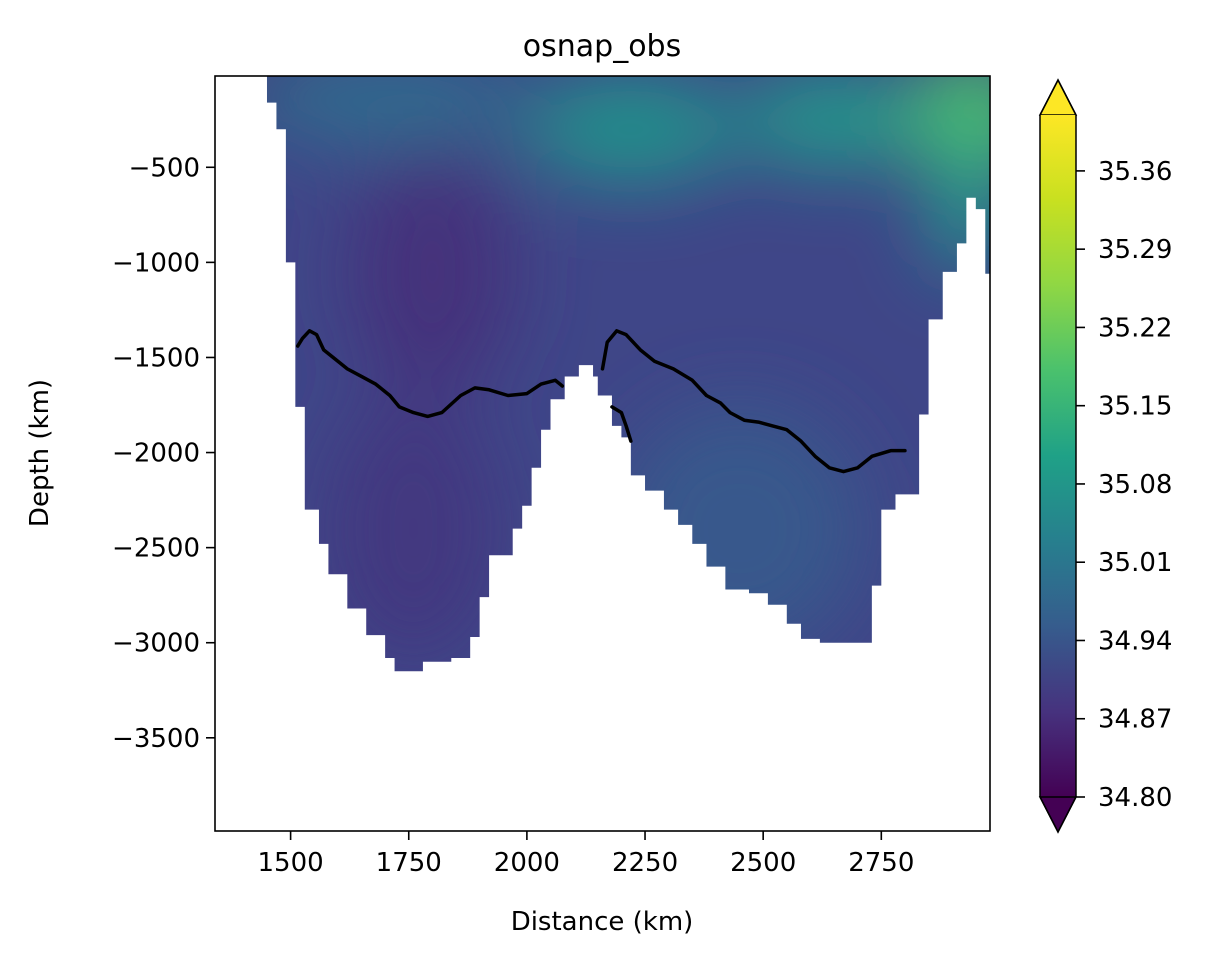  I want to click on y-tick-label: −3000, so click(156, 644).